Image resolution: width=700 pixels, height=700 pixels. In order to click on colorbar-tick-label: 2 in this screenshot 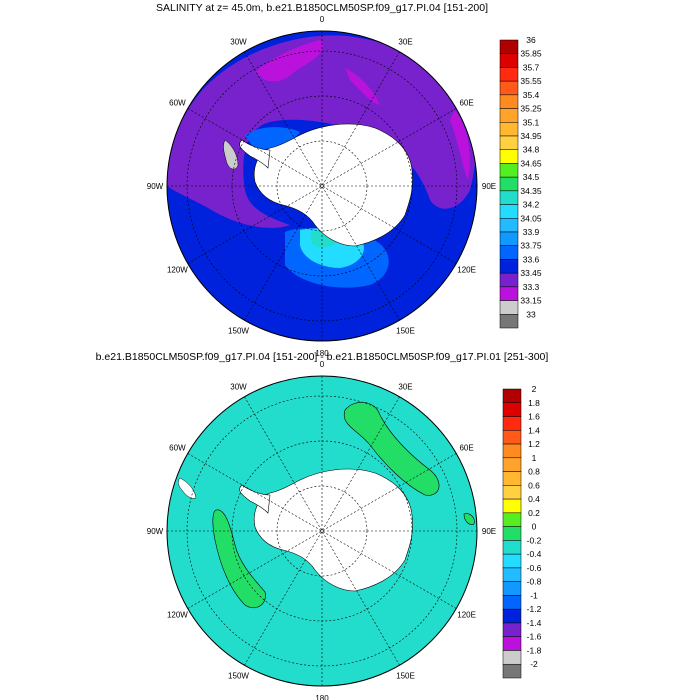, I will do `click(534, 389)`.